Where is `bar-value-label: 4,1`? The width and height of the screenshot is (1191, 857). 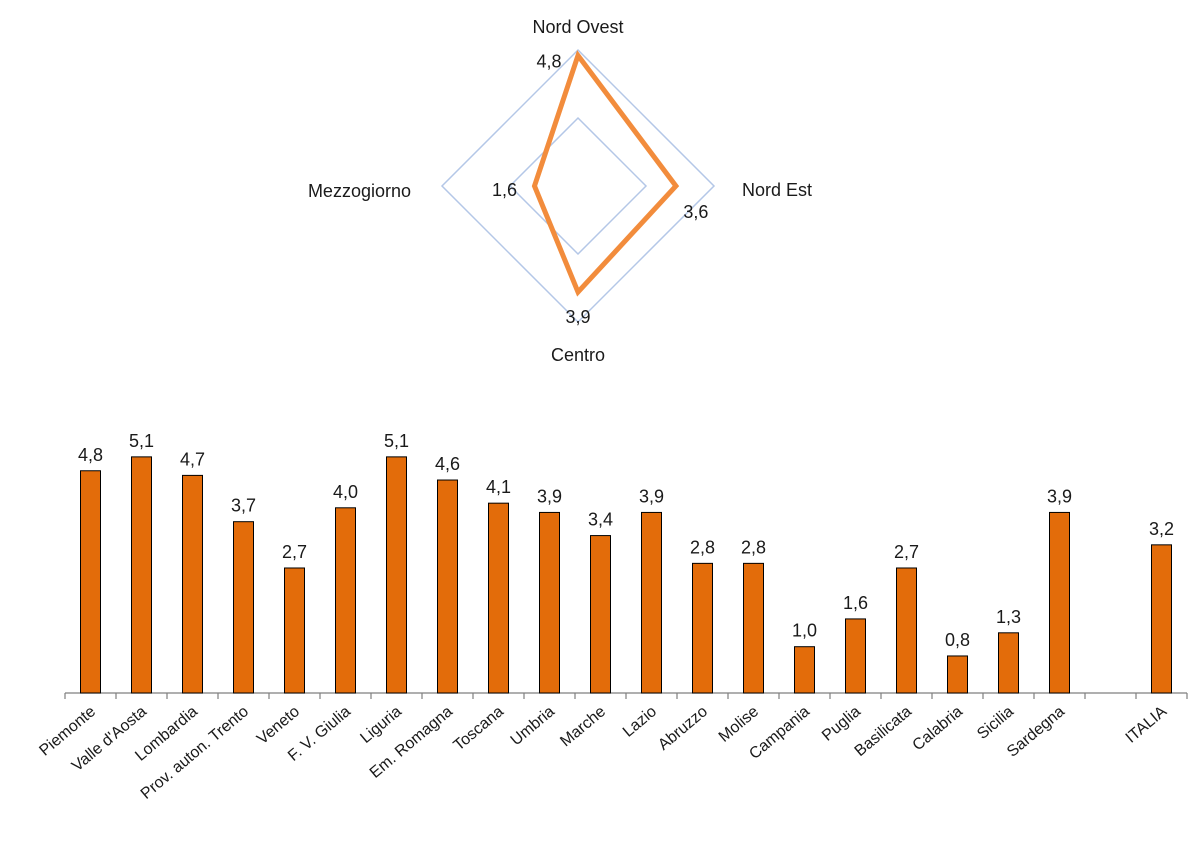 bar-value-label: 4,1 is located at coordinates (498, 487).